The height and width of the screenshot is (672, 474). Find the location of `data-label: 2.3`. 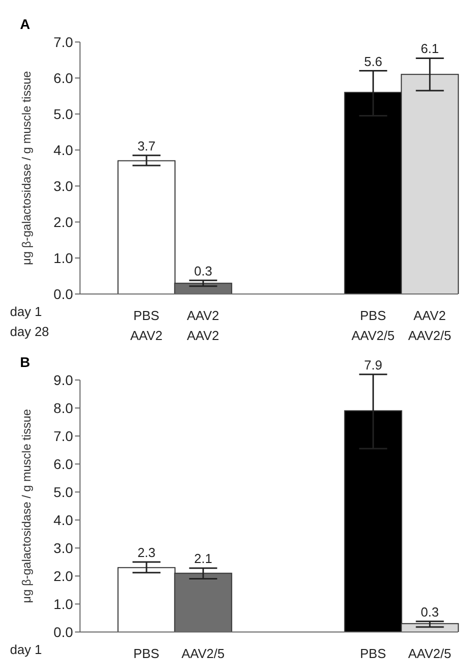

data-label: 2.3 is located at coordinates (146, 552).